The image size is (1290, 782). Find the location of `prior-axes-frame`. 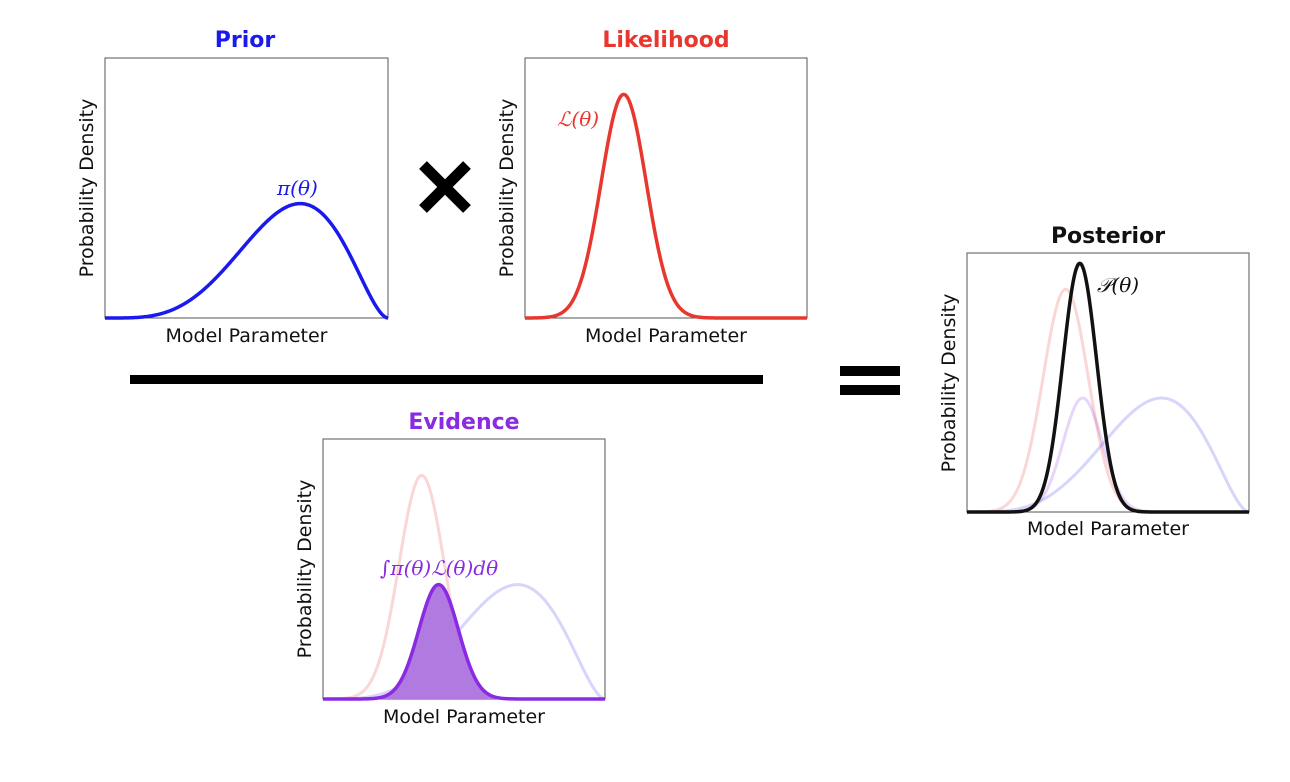

prior-axes-frame is located at coordinates (246, 188).